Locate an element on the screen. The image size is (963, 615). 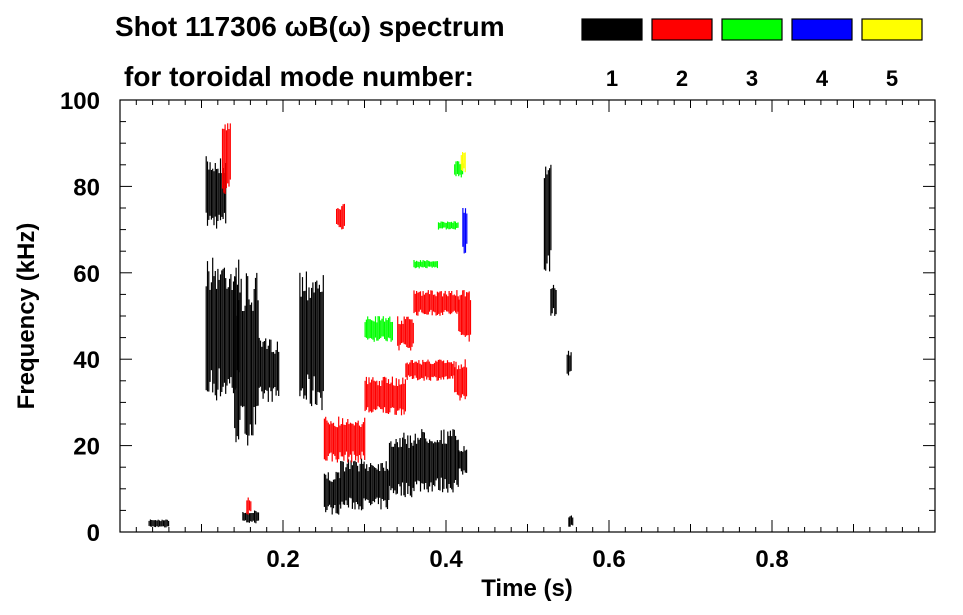
y-tick-label: 60 is located at coordinates (86, 274).